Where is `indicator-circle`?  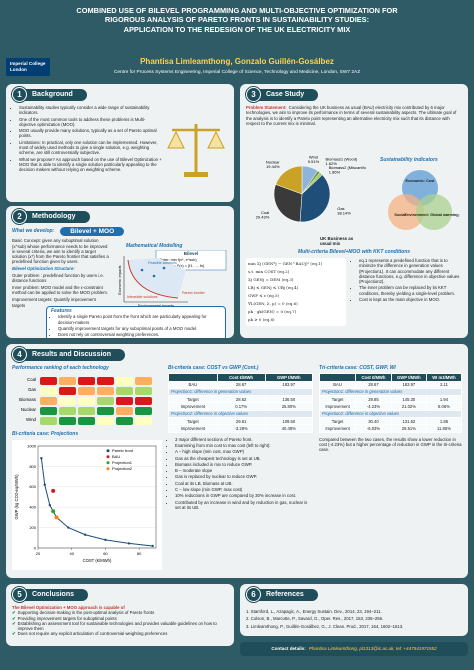
indicator-circle is located at coordinates (406, 212).